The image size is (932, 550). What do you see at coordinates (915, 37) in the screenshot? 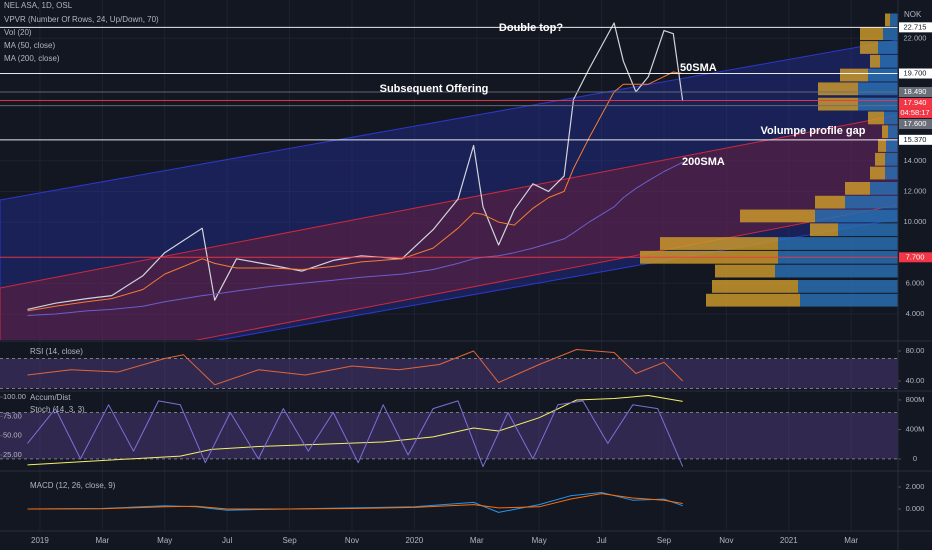
I see `y-tick-label: 22.000` at bounding box center [915, 37].